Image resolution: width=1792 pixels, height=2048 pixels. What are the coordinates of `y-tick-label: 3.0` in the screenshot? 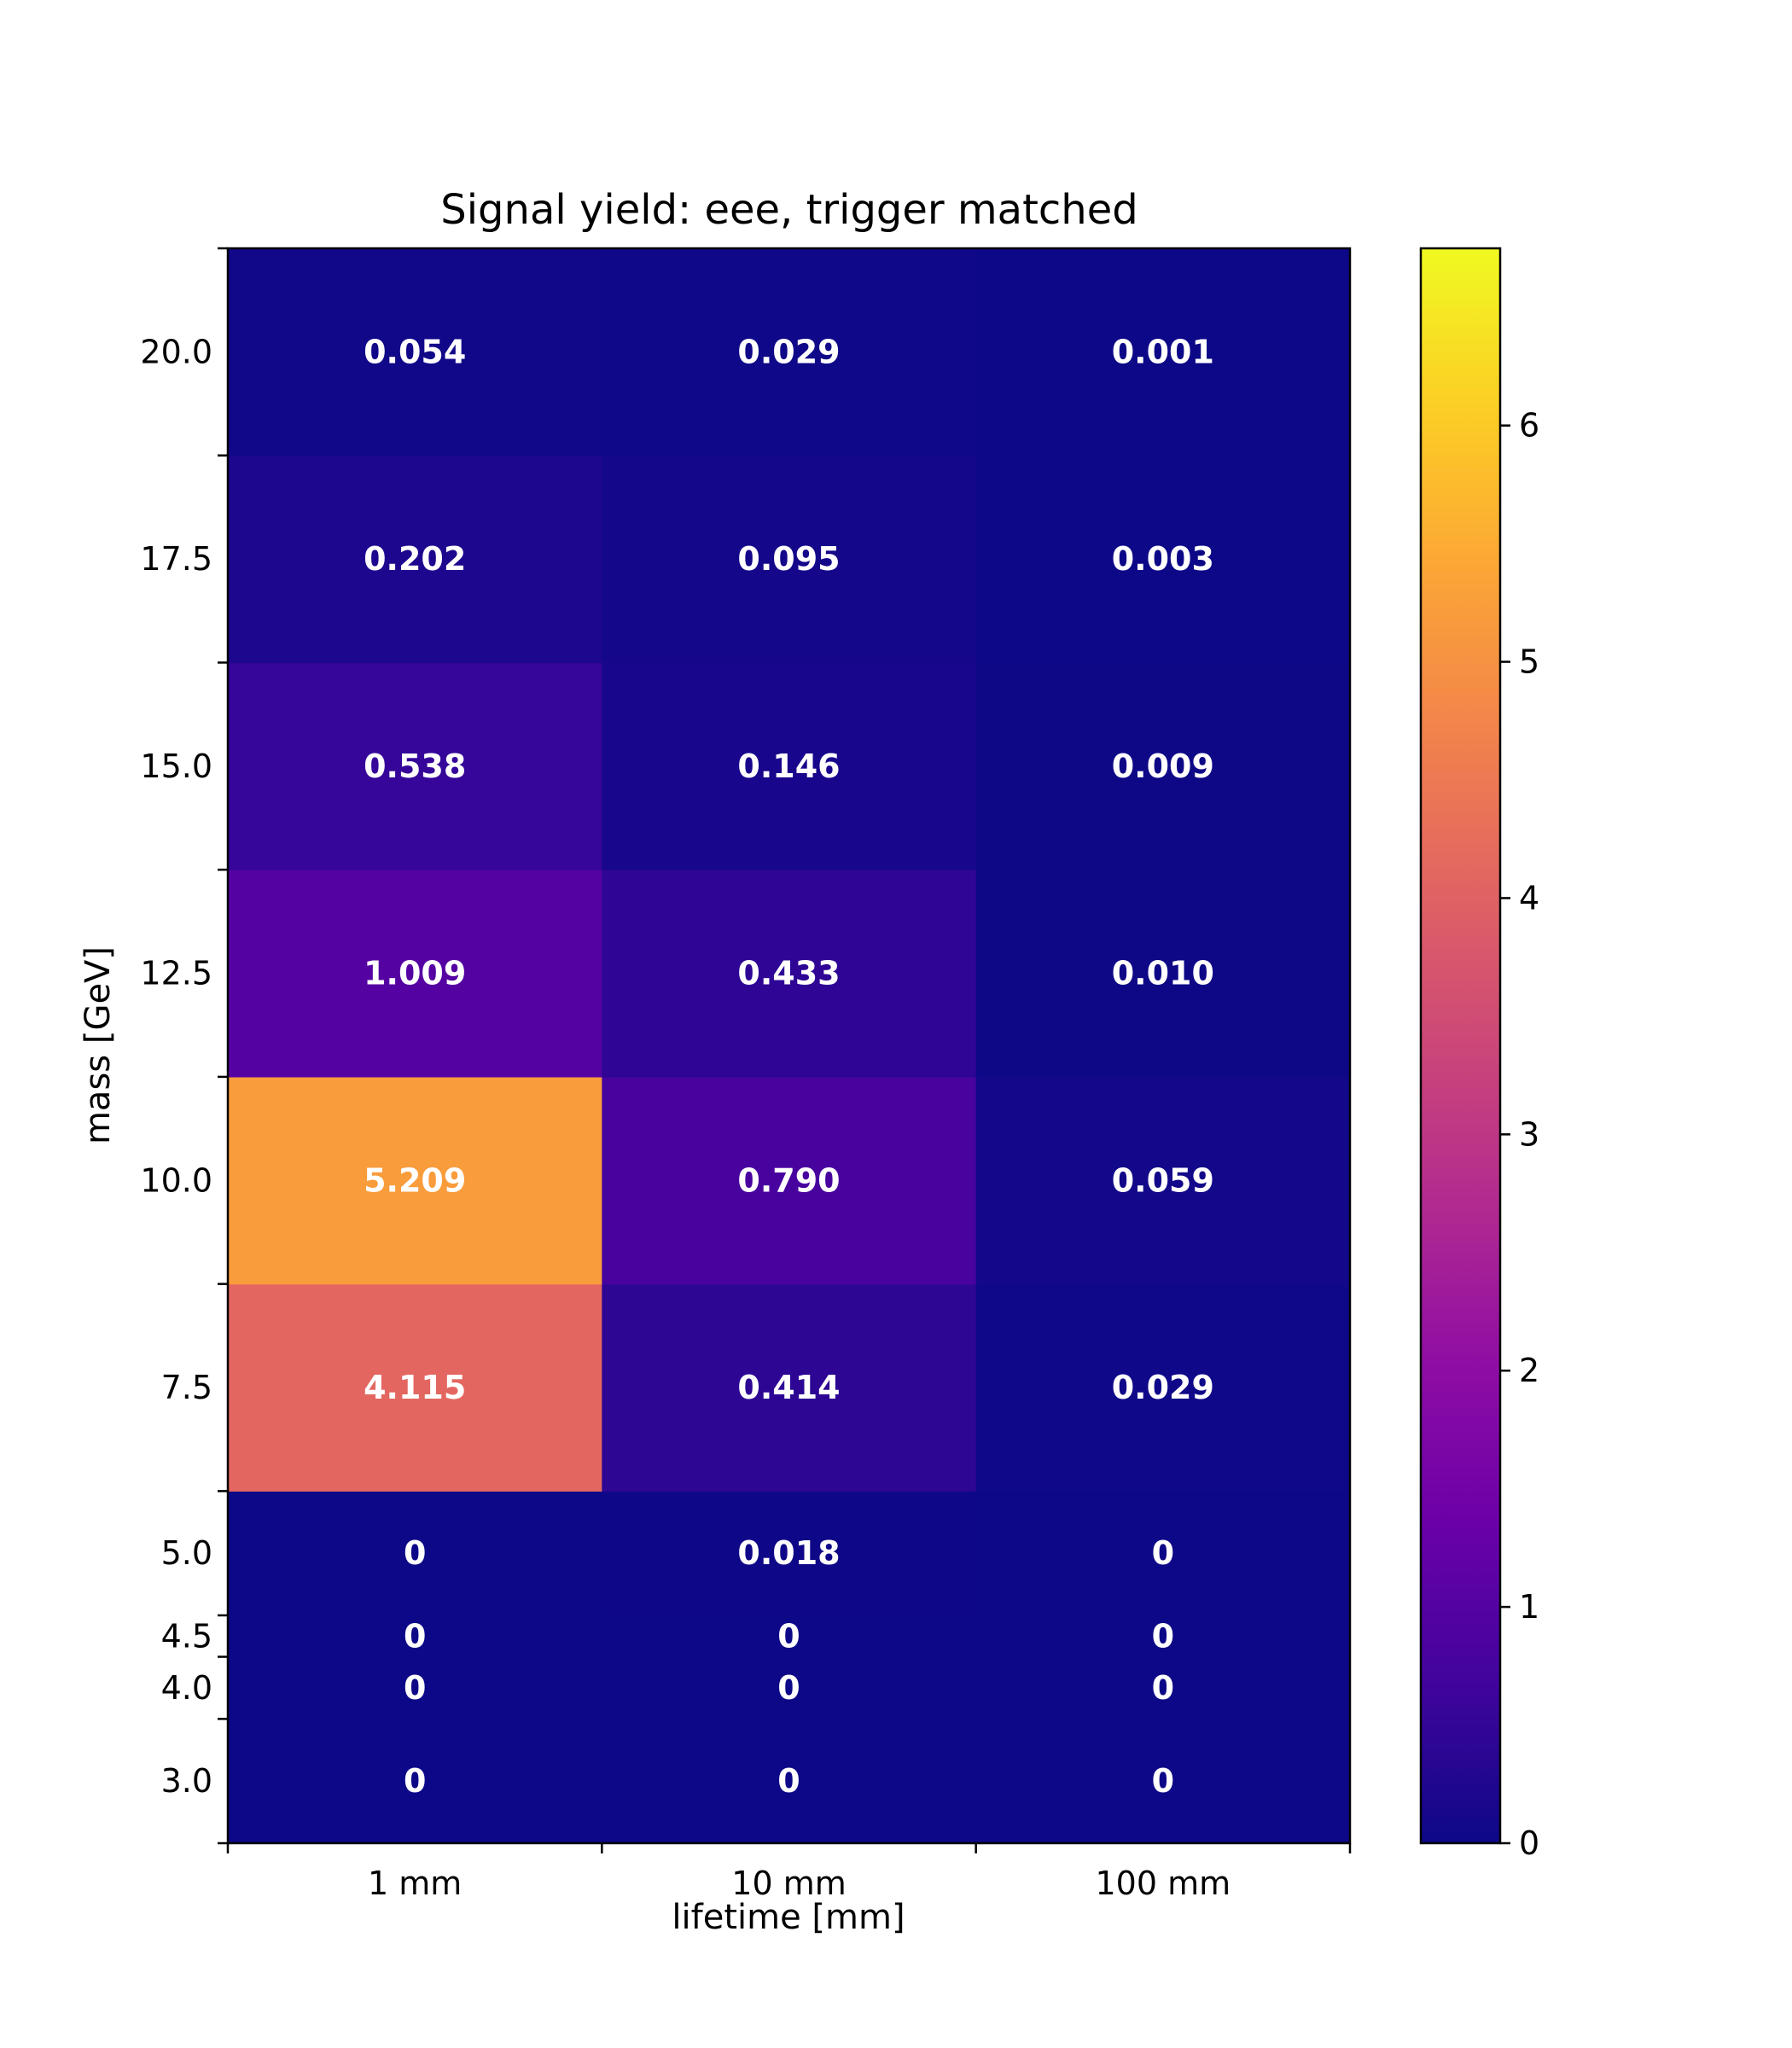 It's located at (186, 1781).